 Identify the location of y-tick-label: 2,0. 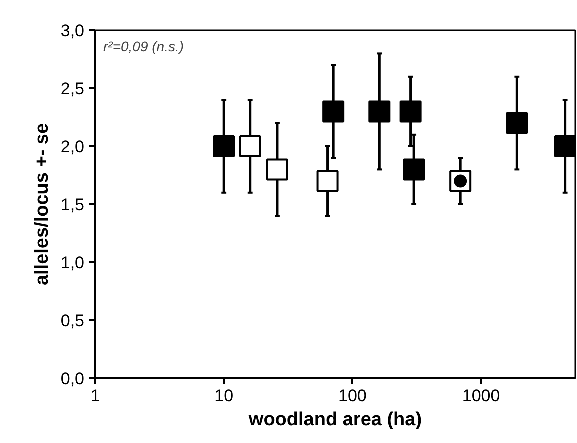
(72, 147).